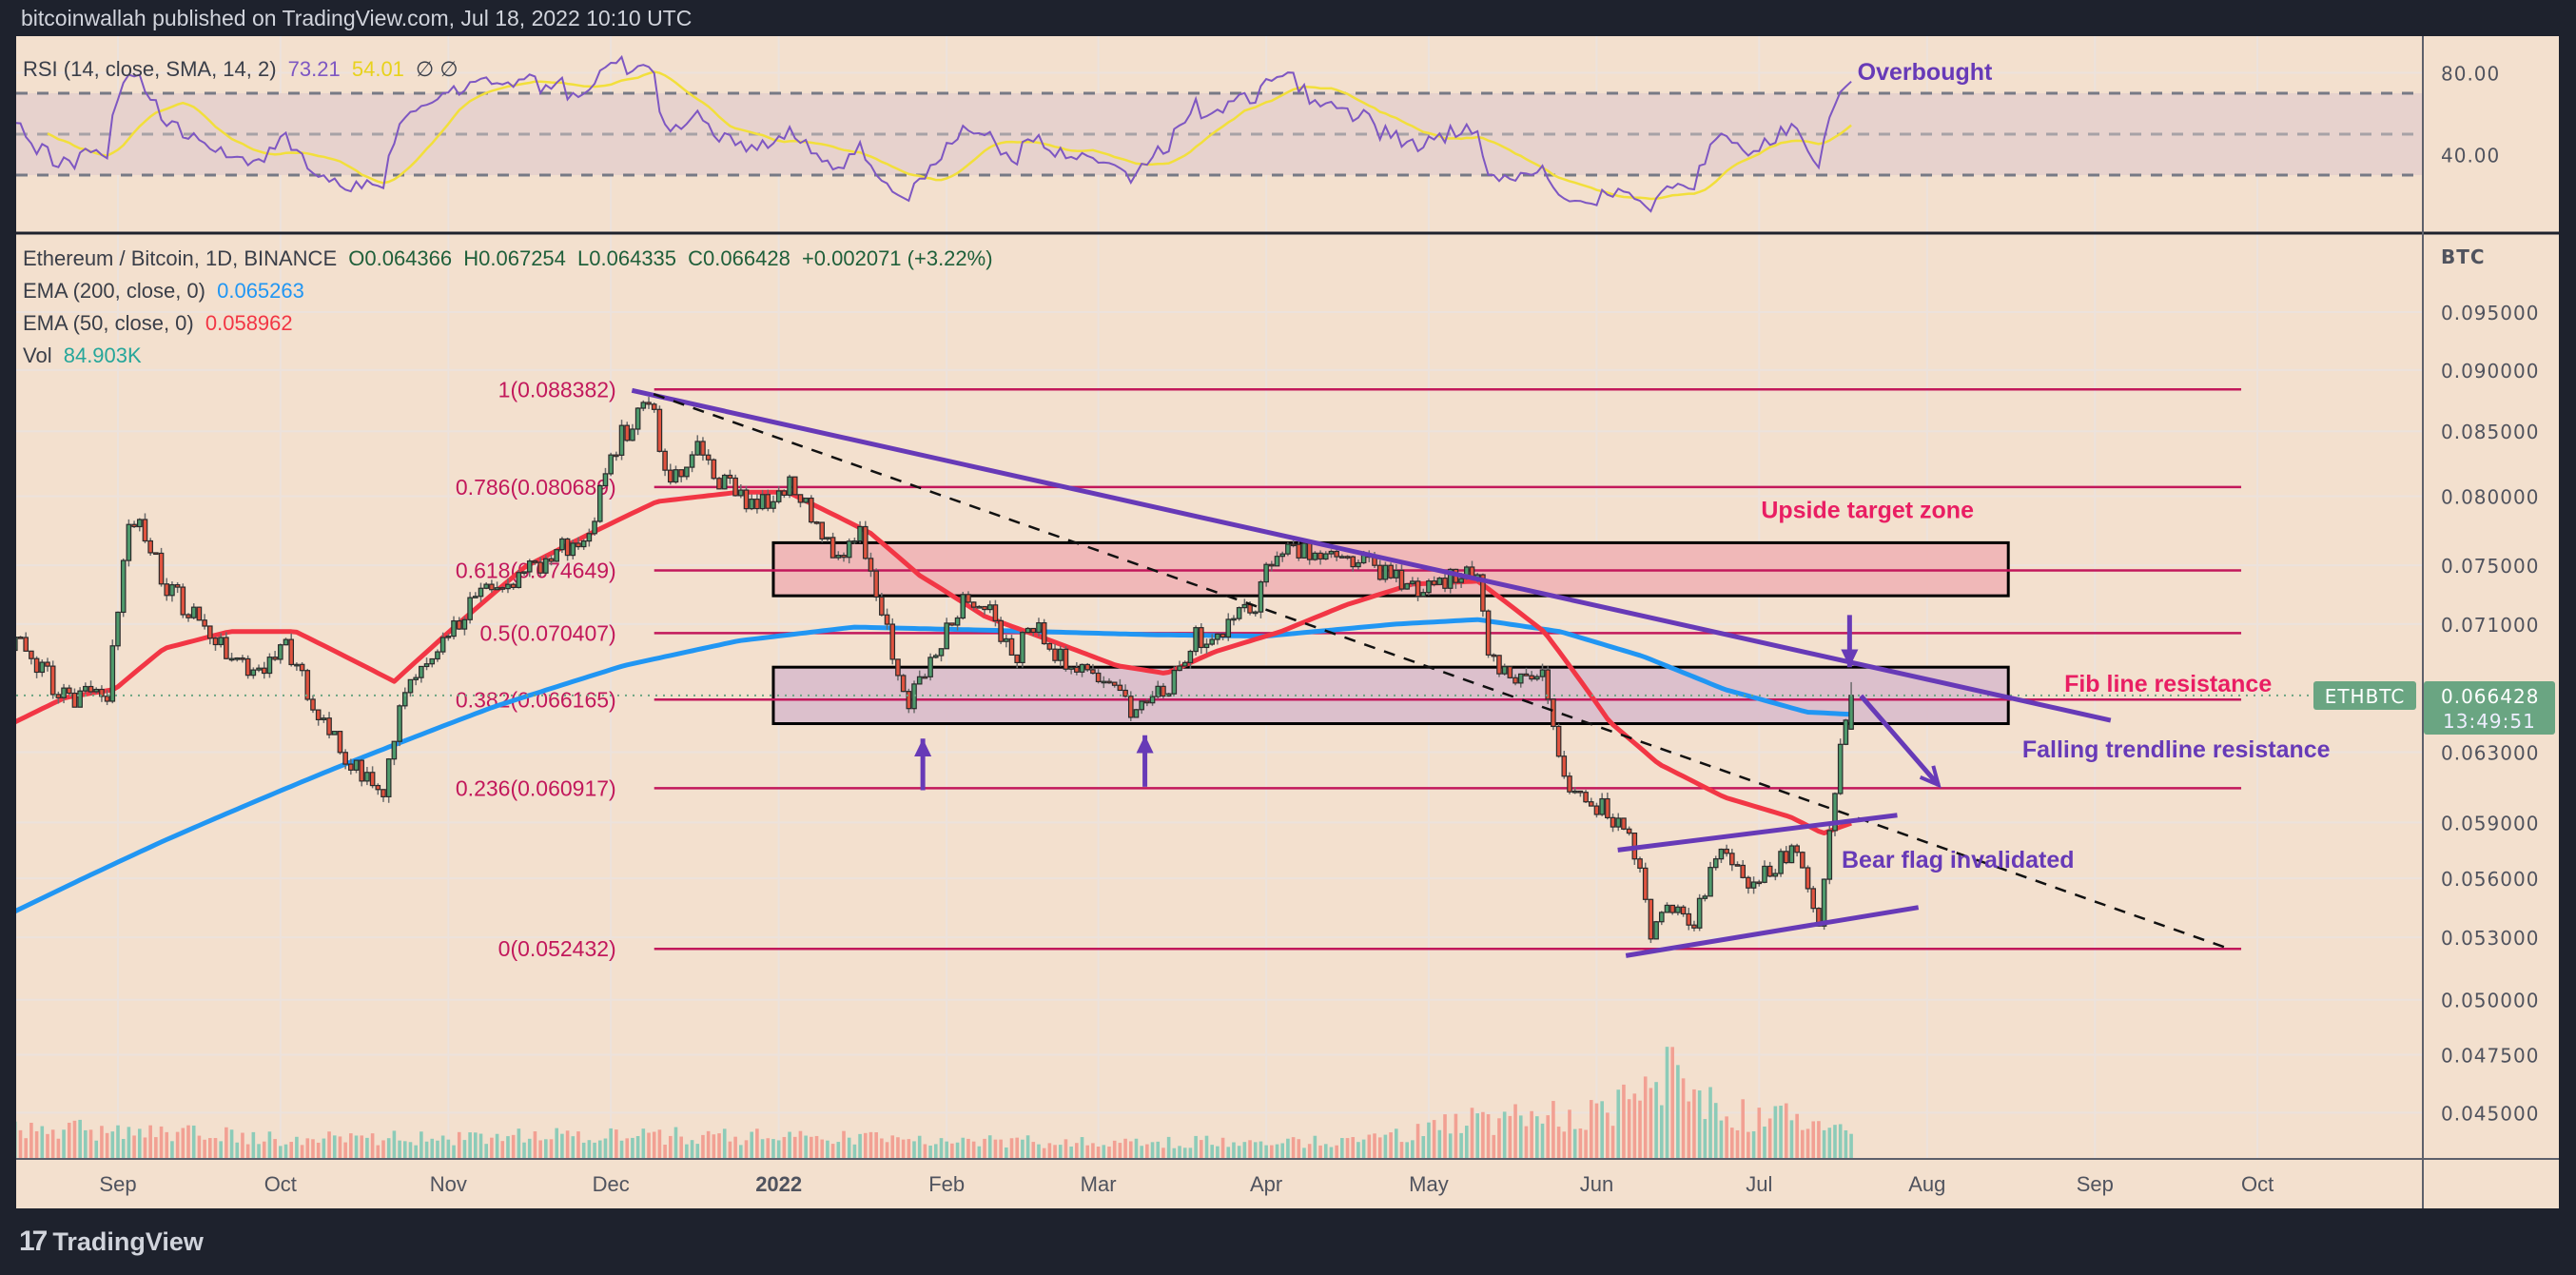 Image resolution: width=2576 pixels, height=1275 pixels. What do you see at coordinates (112, 1242) in the screenshot?
I see `tradingview-logo: 17 TradingView` at bounding box center [112, 1242].